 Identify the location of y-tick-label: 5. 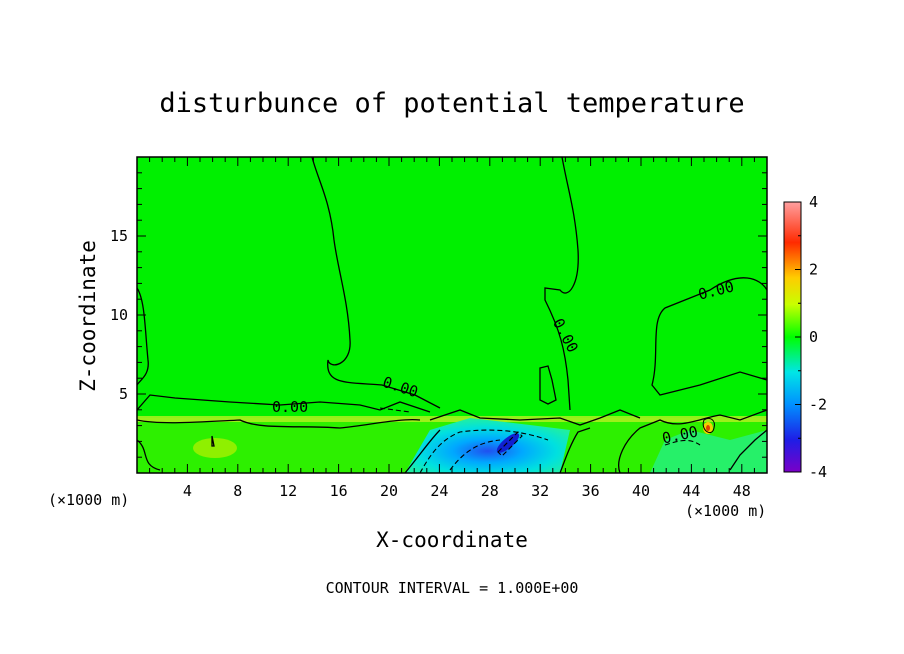
(123, 394).